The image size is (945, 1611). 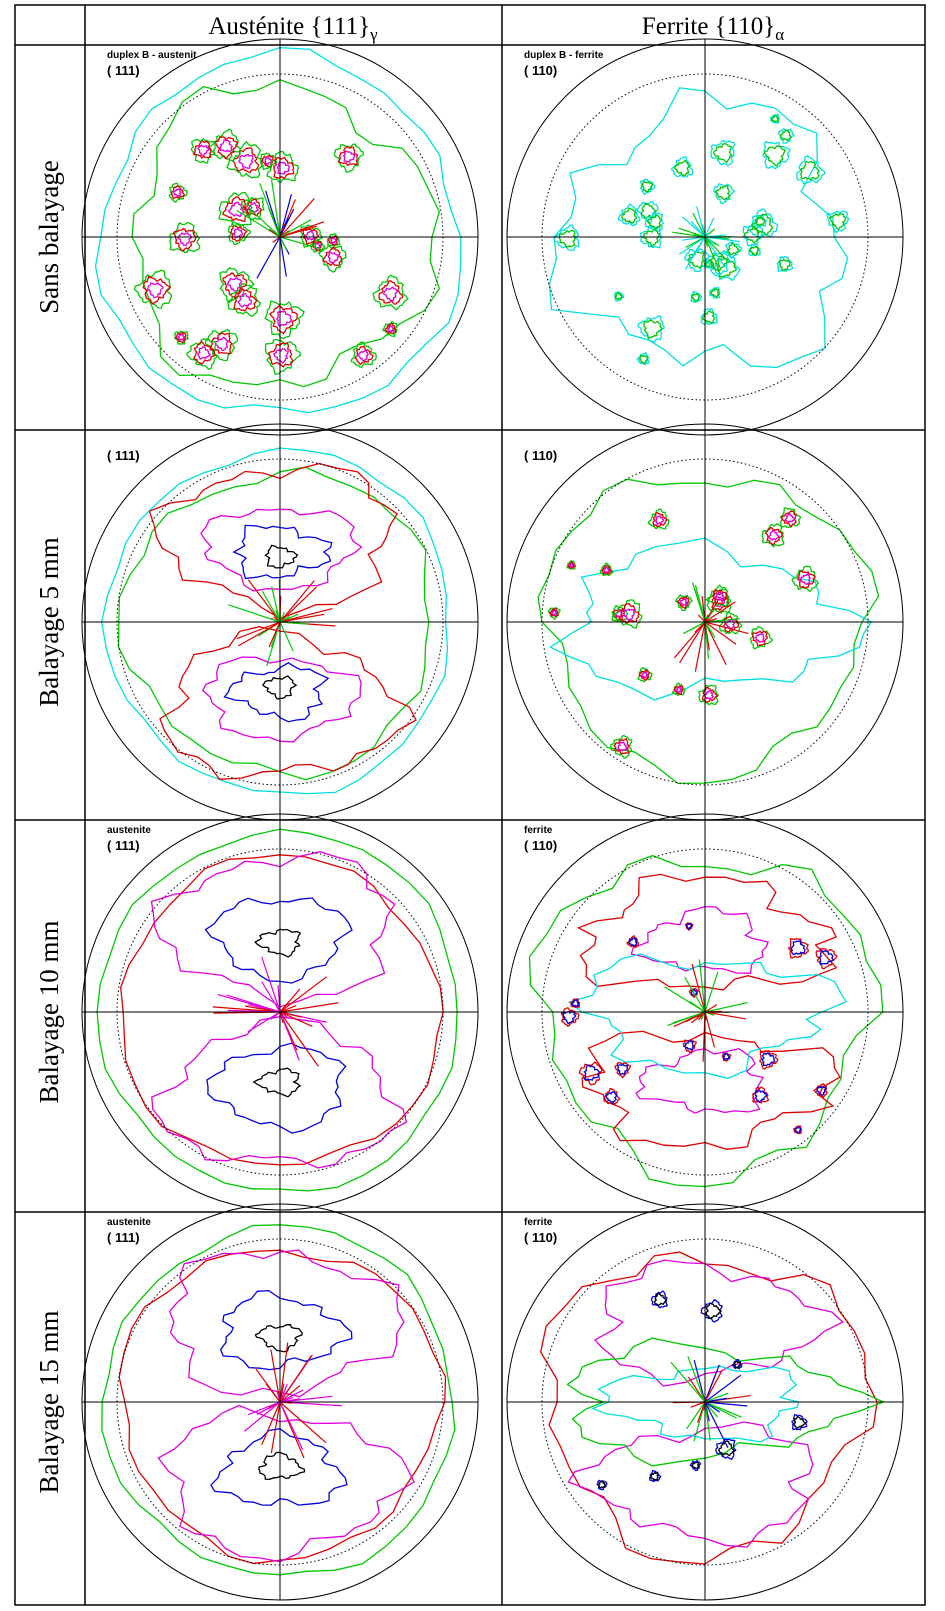 I want to click on panel-index: ( 110), so click(x=540, y=845).